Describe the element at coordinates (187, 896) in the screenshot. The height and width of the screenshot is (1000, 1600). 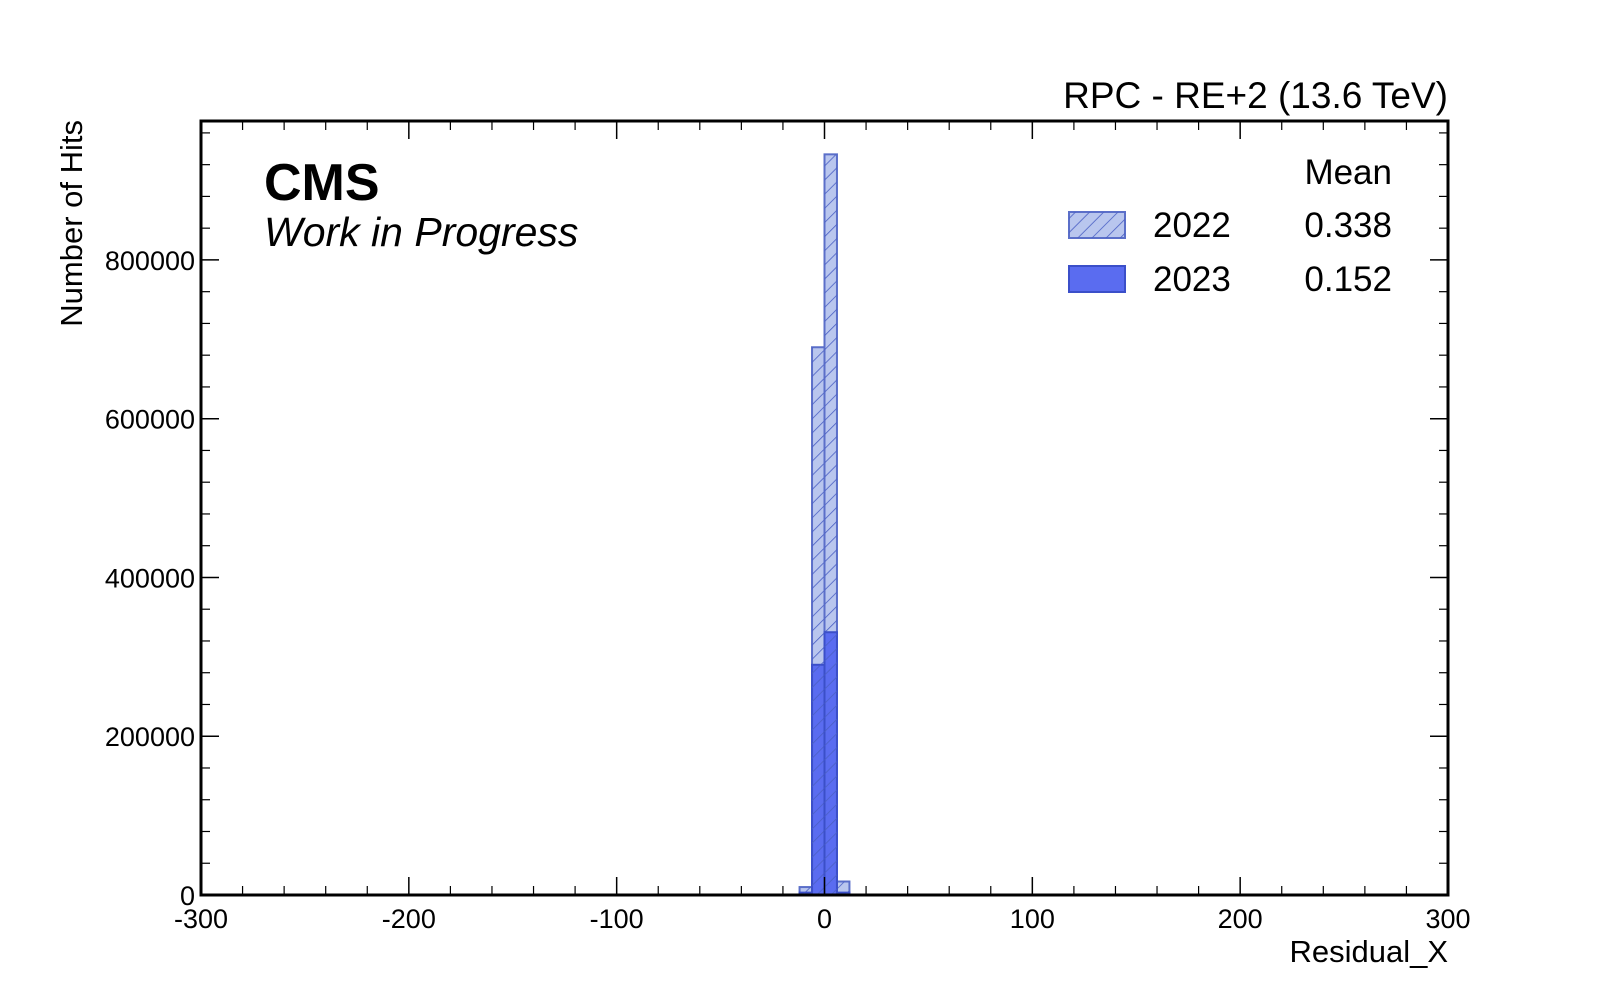
I see `y-tick-label: 0` at that location.